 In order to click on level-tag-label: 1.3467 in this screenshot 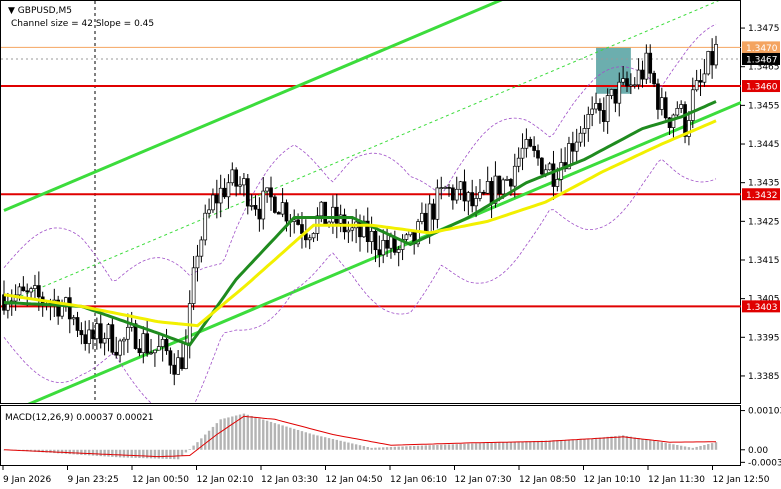, I will do `click(762, 60)`.